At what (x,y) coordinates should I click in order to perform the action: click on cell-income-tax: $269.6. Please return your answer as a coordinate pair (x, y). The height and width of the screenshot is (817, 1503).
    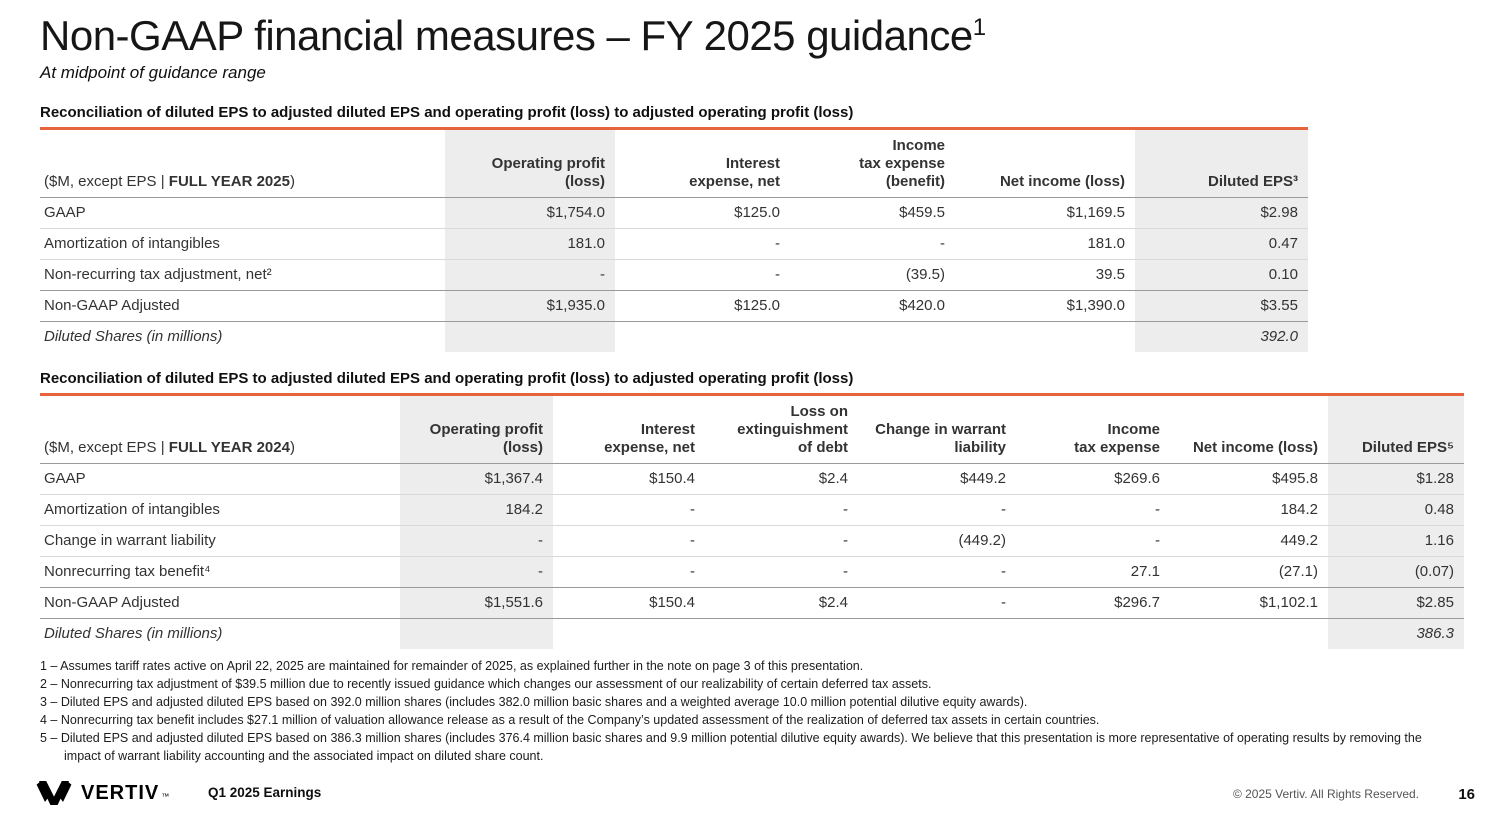
    Looking at the image, I should click on (1093, 479).